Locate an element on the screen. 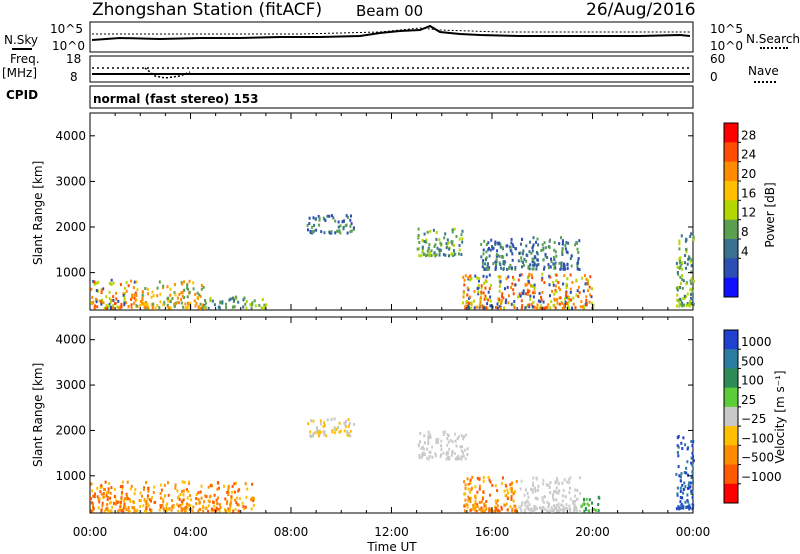  nsky-strip is located at coordinates (391, 37).